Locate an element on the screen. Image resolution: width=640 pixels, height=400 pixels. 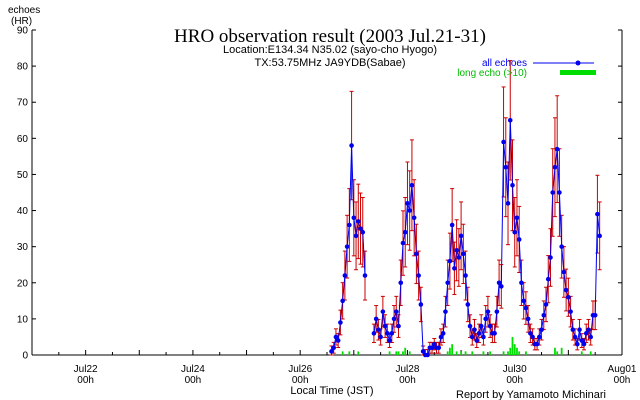
credit-text: Report by Yamamoto Michinari is located at coordinates (531, 394).